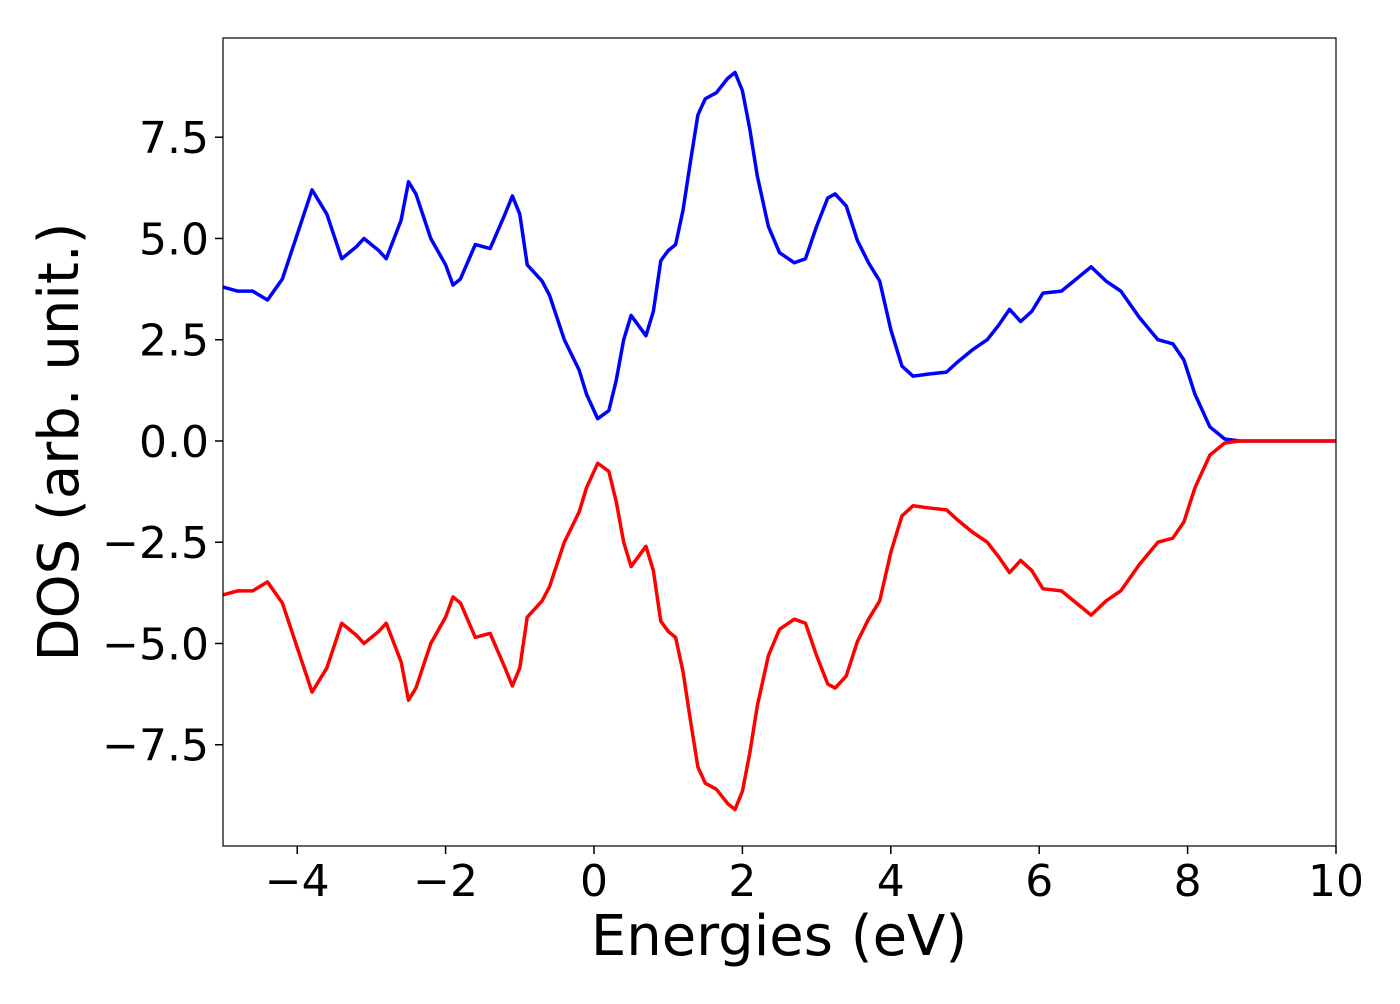 The height and width of the screenshot is (1004, 1400). I want to click on x-tick-label: 10, so click(1336, 881).